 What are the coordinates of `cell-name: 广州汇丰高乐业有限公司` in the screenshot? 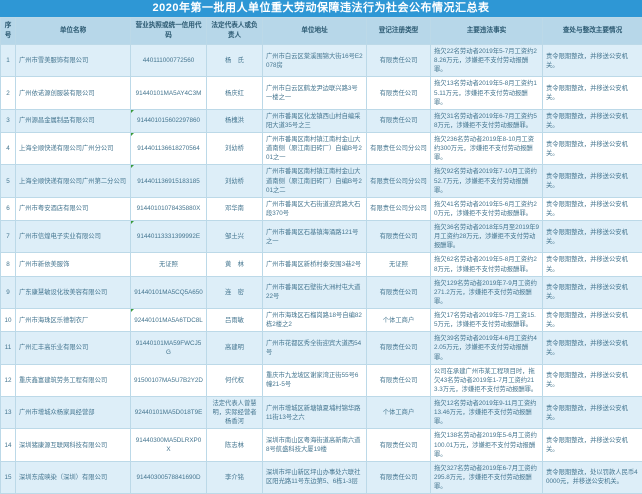 It's located at (73, 348).